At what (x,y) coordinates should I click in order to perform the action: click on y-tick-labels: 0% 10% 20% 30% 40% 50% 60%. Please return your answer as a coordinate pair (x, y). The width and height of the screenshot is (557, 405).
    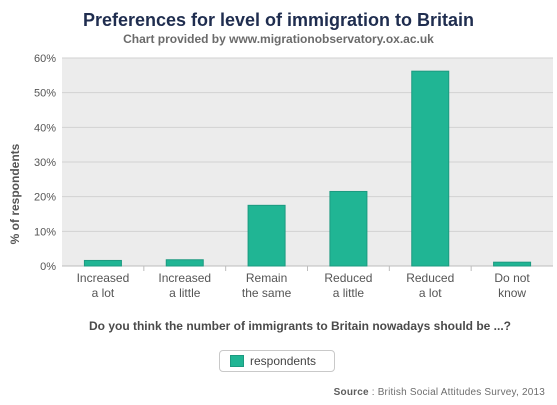
    Looking at the image, I should click on (45, 163).